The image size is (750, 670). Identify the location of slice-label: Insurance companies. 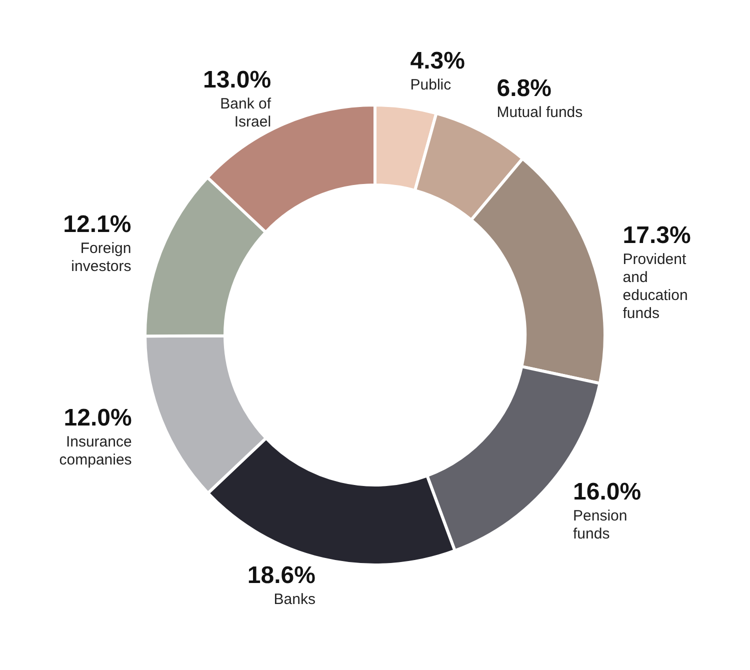
(95, 451).